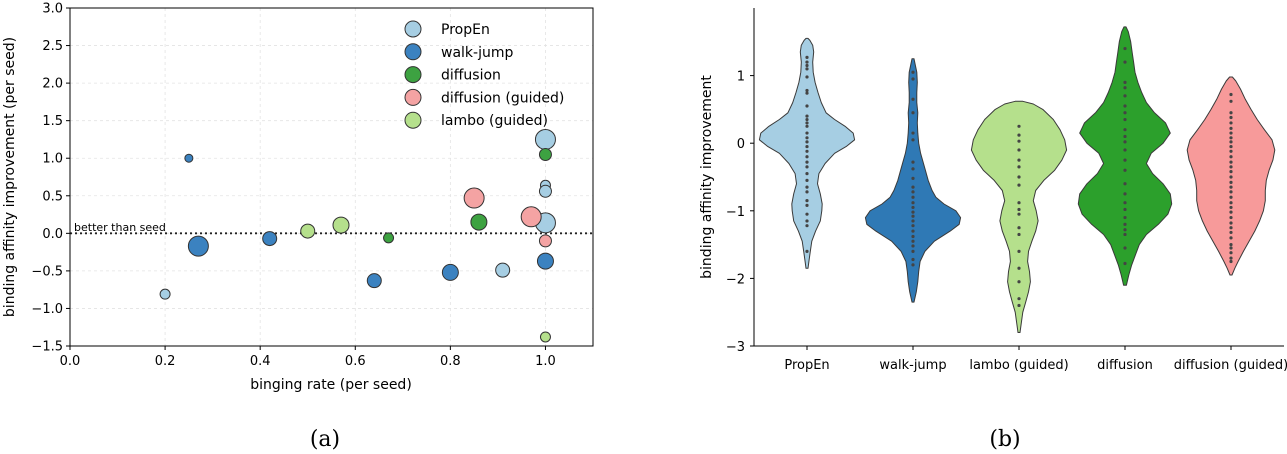  What do you see at coordinates (47, 309) in the screenshot?
I see `y-tick-label: −1.0` at bounding box center [47, 309].